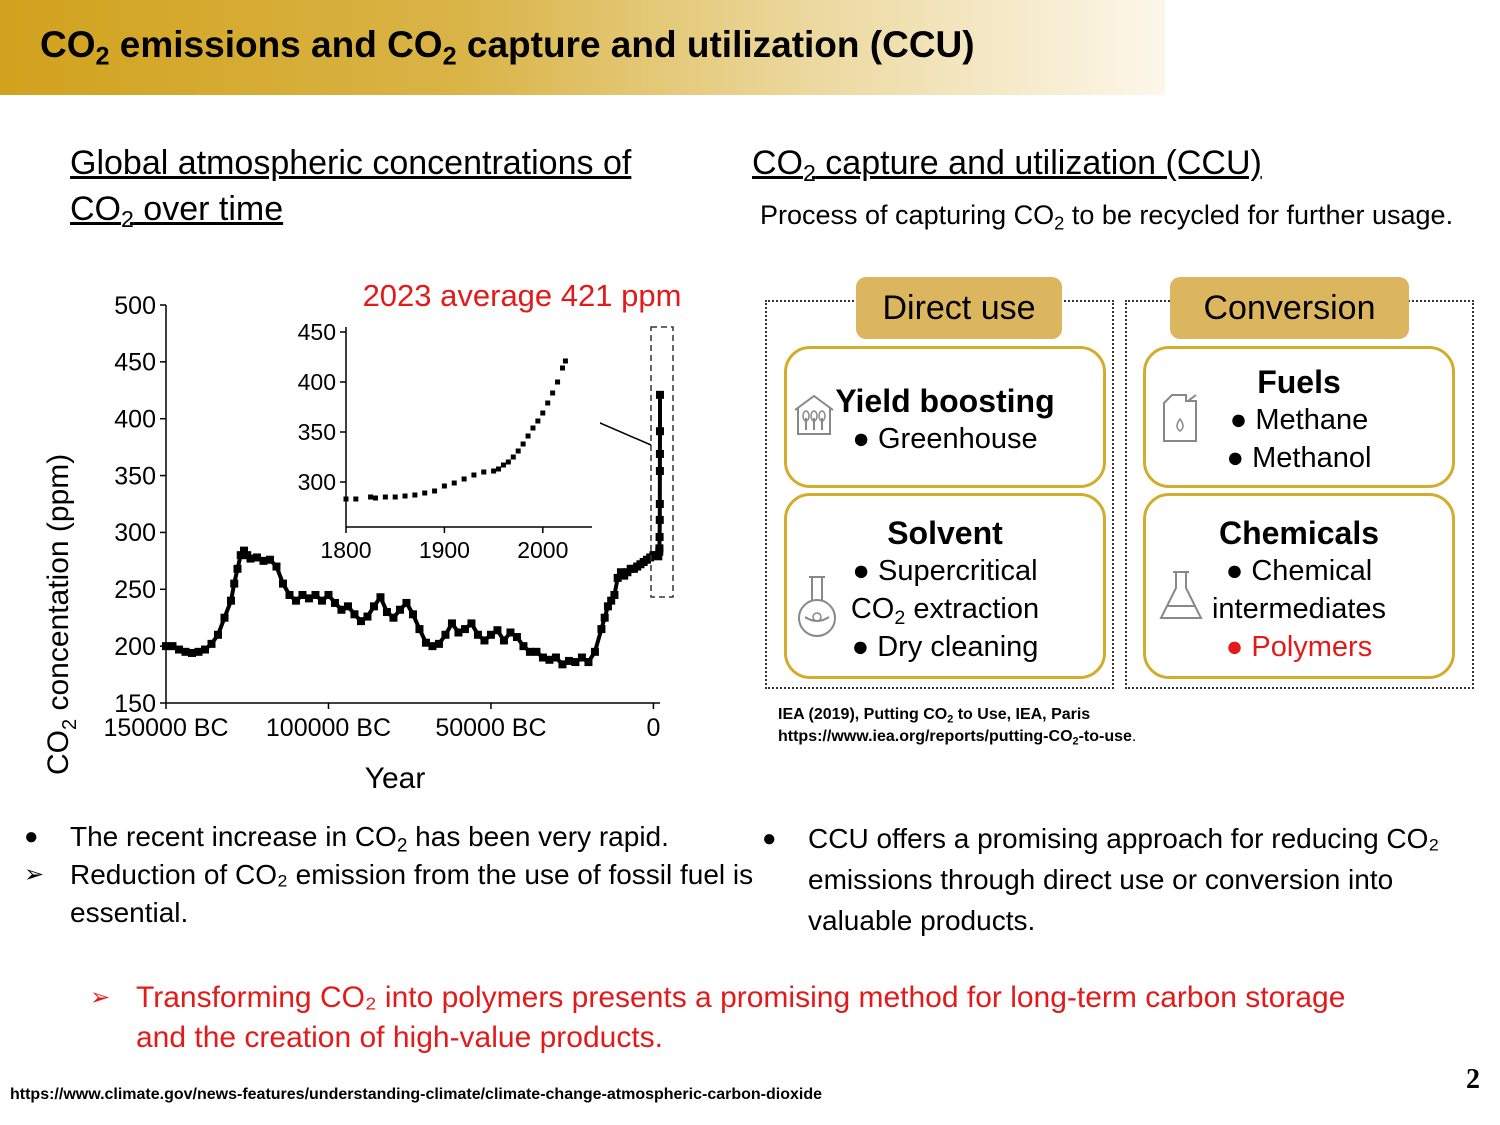 The width and height of the screenshot is (1500, 1125). I want to click on x-axis-label: Year, so click(395, 778).